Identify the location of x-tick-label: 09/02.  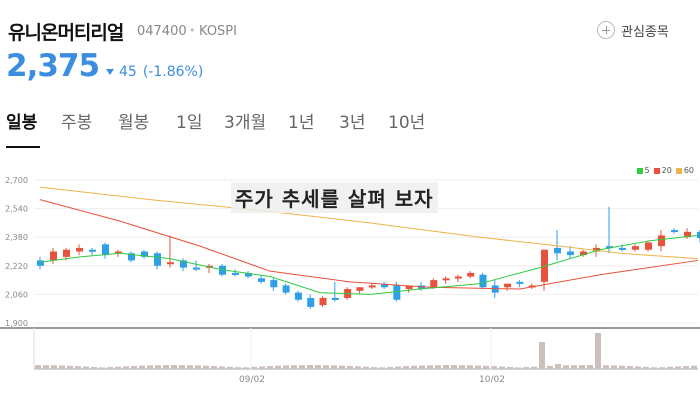
(252, 380).